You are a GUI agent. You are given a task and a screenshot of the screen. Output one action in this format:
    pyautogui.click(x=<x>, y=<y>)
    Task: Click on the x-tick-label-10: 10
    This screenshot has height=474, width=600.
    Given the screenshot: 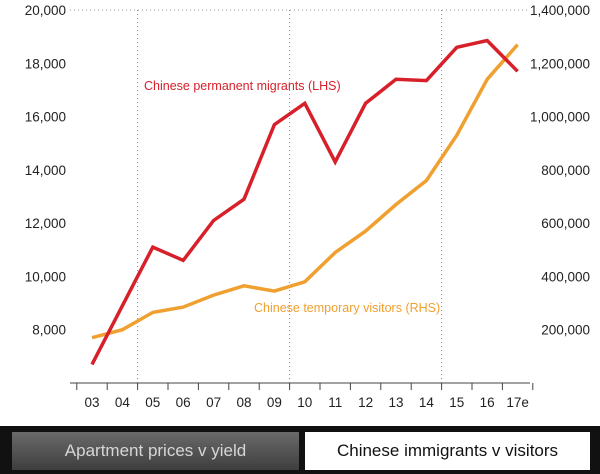 What is the action you would take?
    pyautogui.click(x=304, y=402)
    